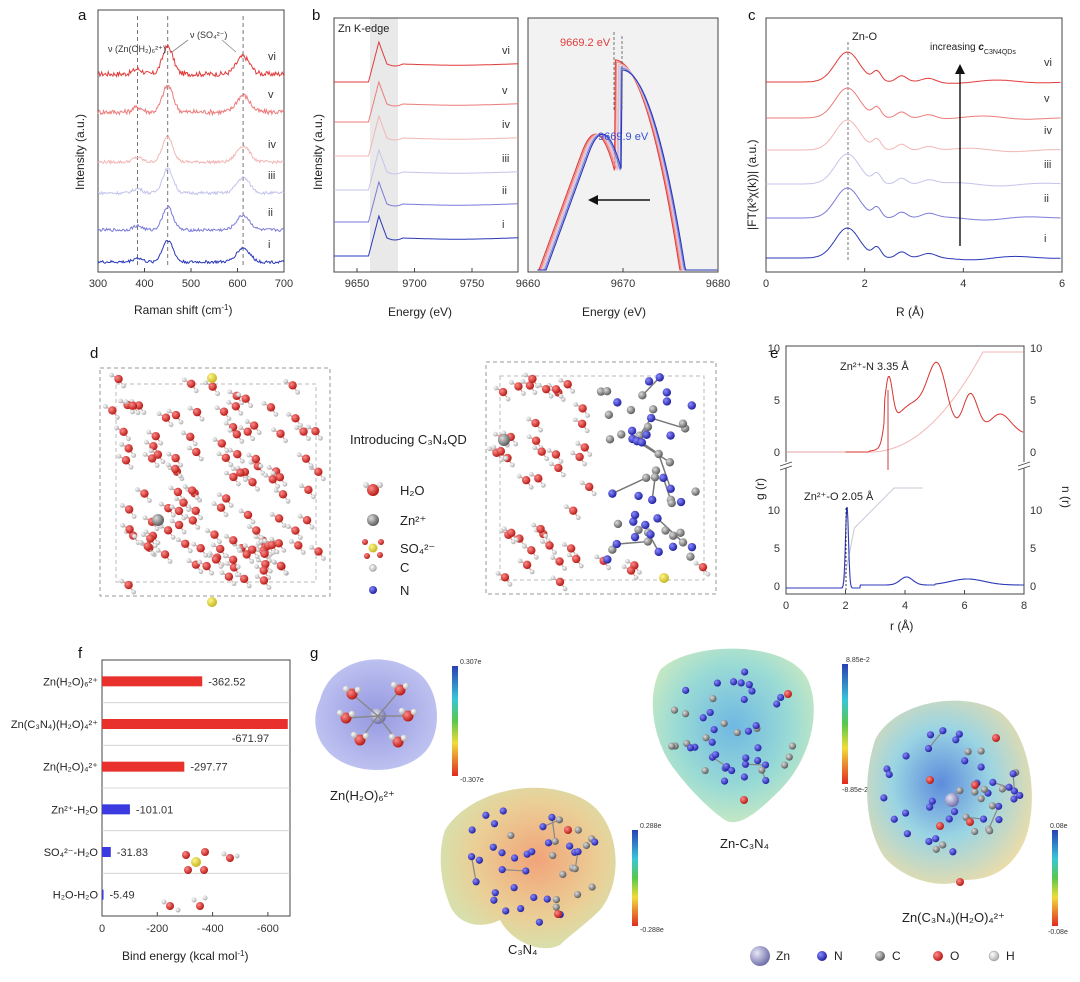 The height and width of the screenshot is (982, 1080). Describe the element at coordinates (960, 69) in the screenshot. I see `panel-c-trend-arrowhead` at that location.